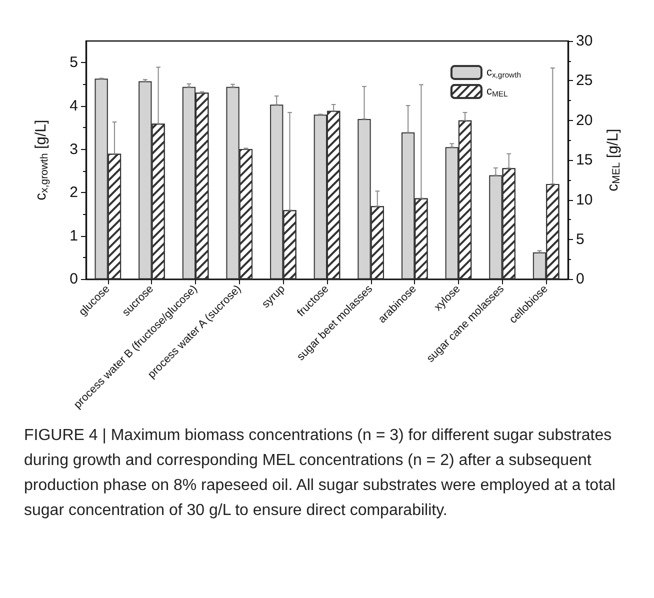 The image size is (654, 598). Describe the element at coordinates (584, 199) in the screenshot. I see `y2-tick-label: 10` at that location.